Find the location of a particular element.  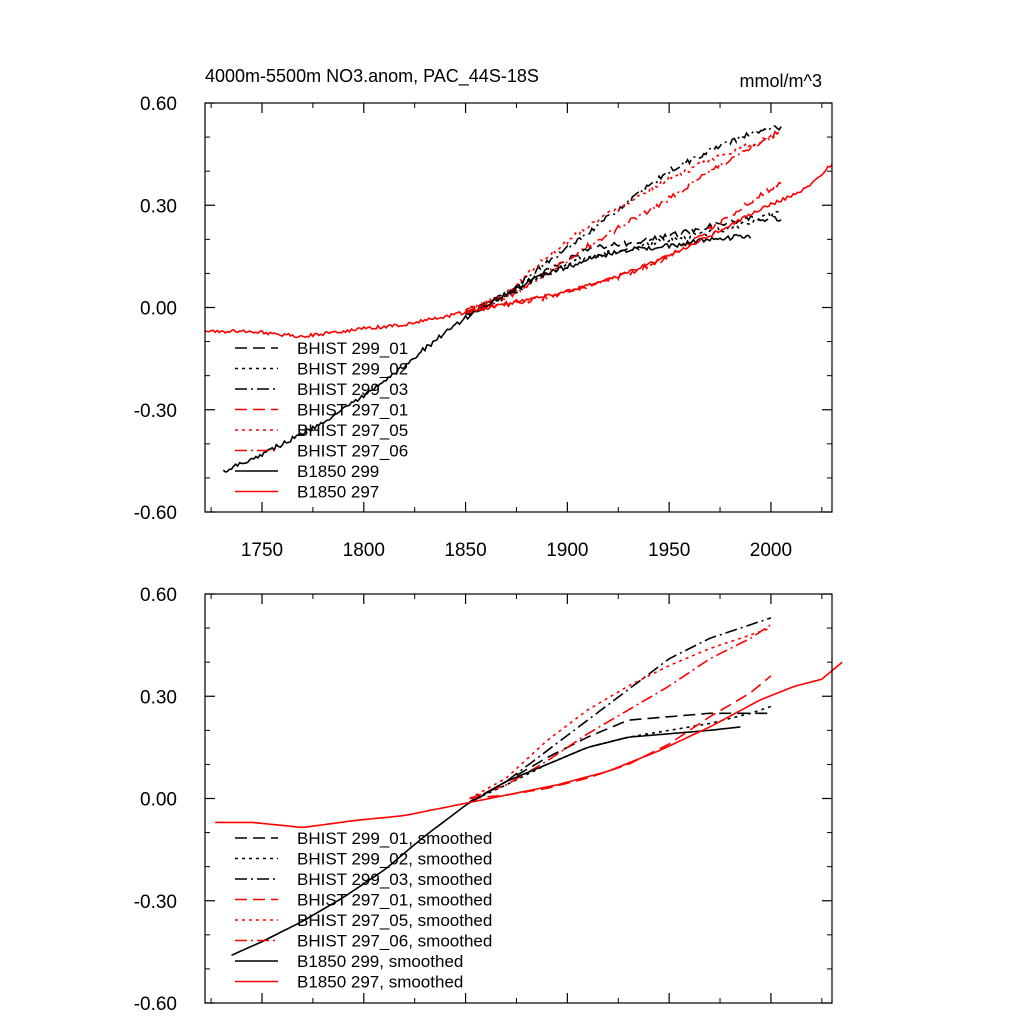

chart-title: 4000m-5500m NO3.anom, PAC_44S-18S is located at coordinates (372, 76).